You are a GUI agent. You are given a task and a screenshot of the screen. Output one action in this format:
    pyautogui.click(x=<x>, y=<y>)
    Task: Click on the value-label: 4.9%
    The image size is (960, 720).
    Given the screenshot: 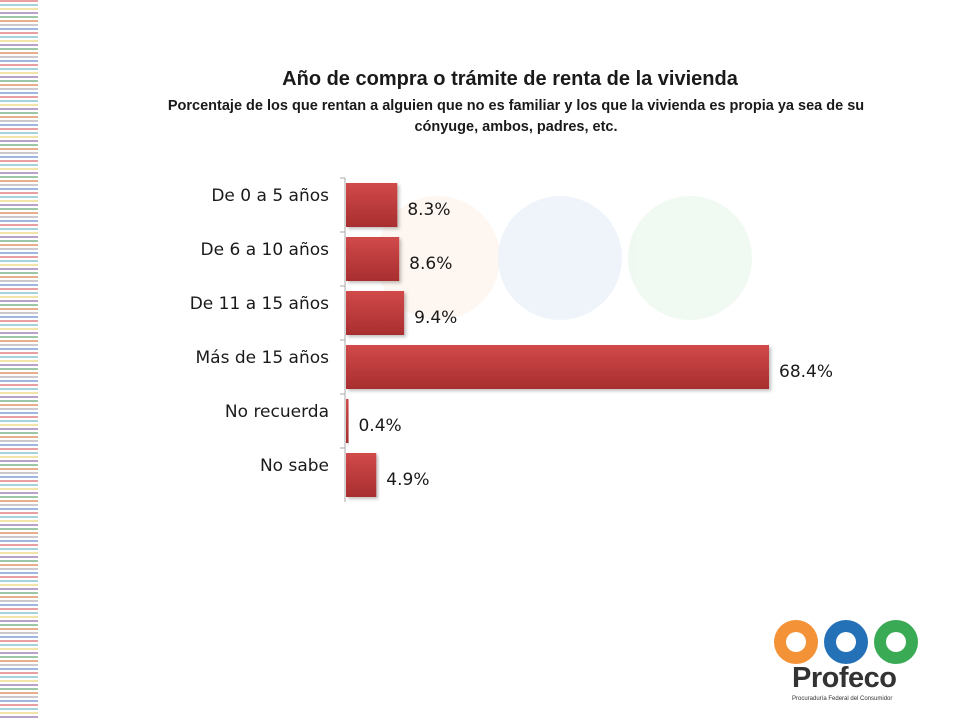 What is the action you would take?
    pyautogui.click(x=407, y=480)
    